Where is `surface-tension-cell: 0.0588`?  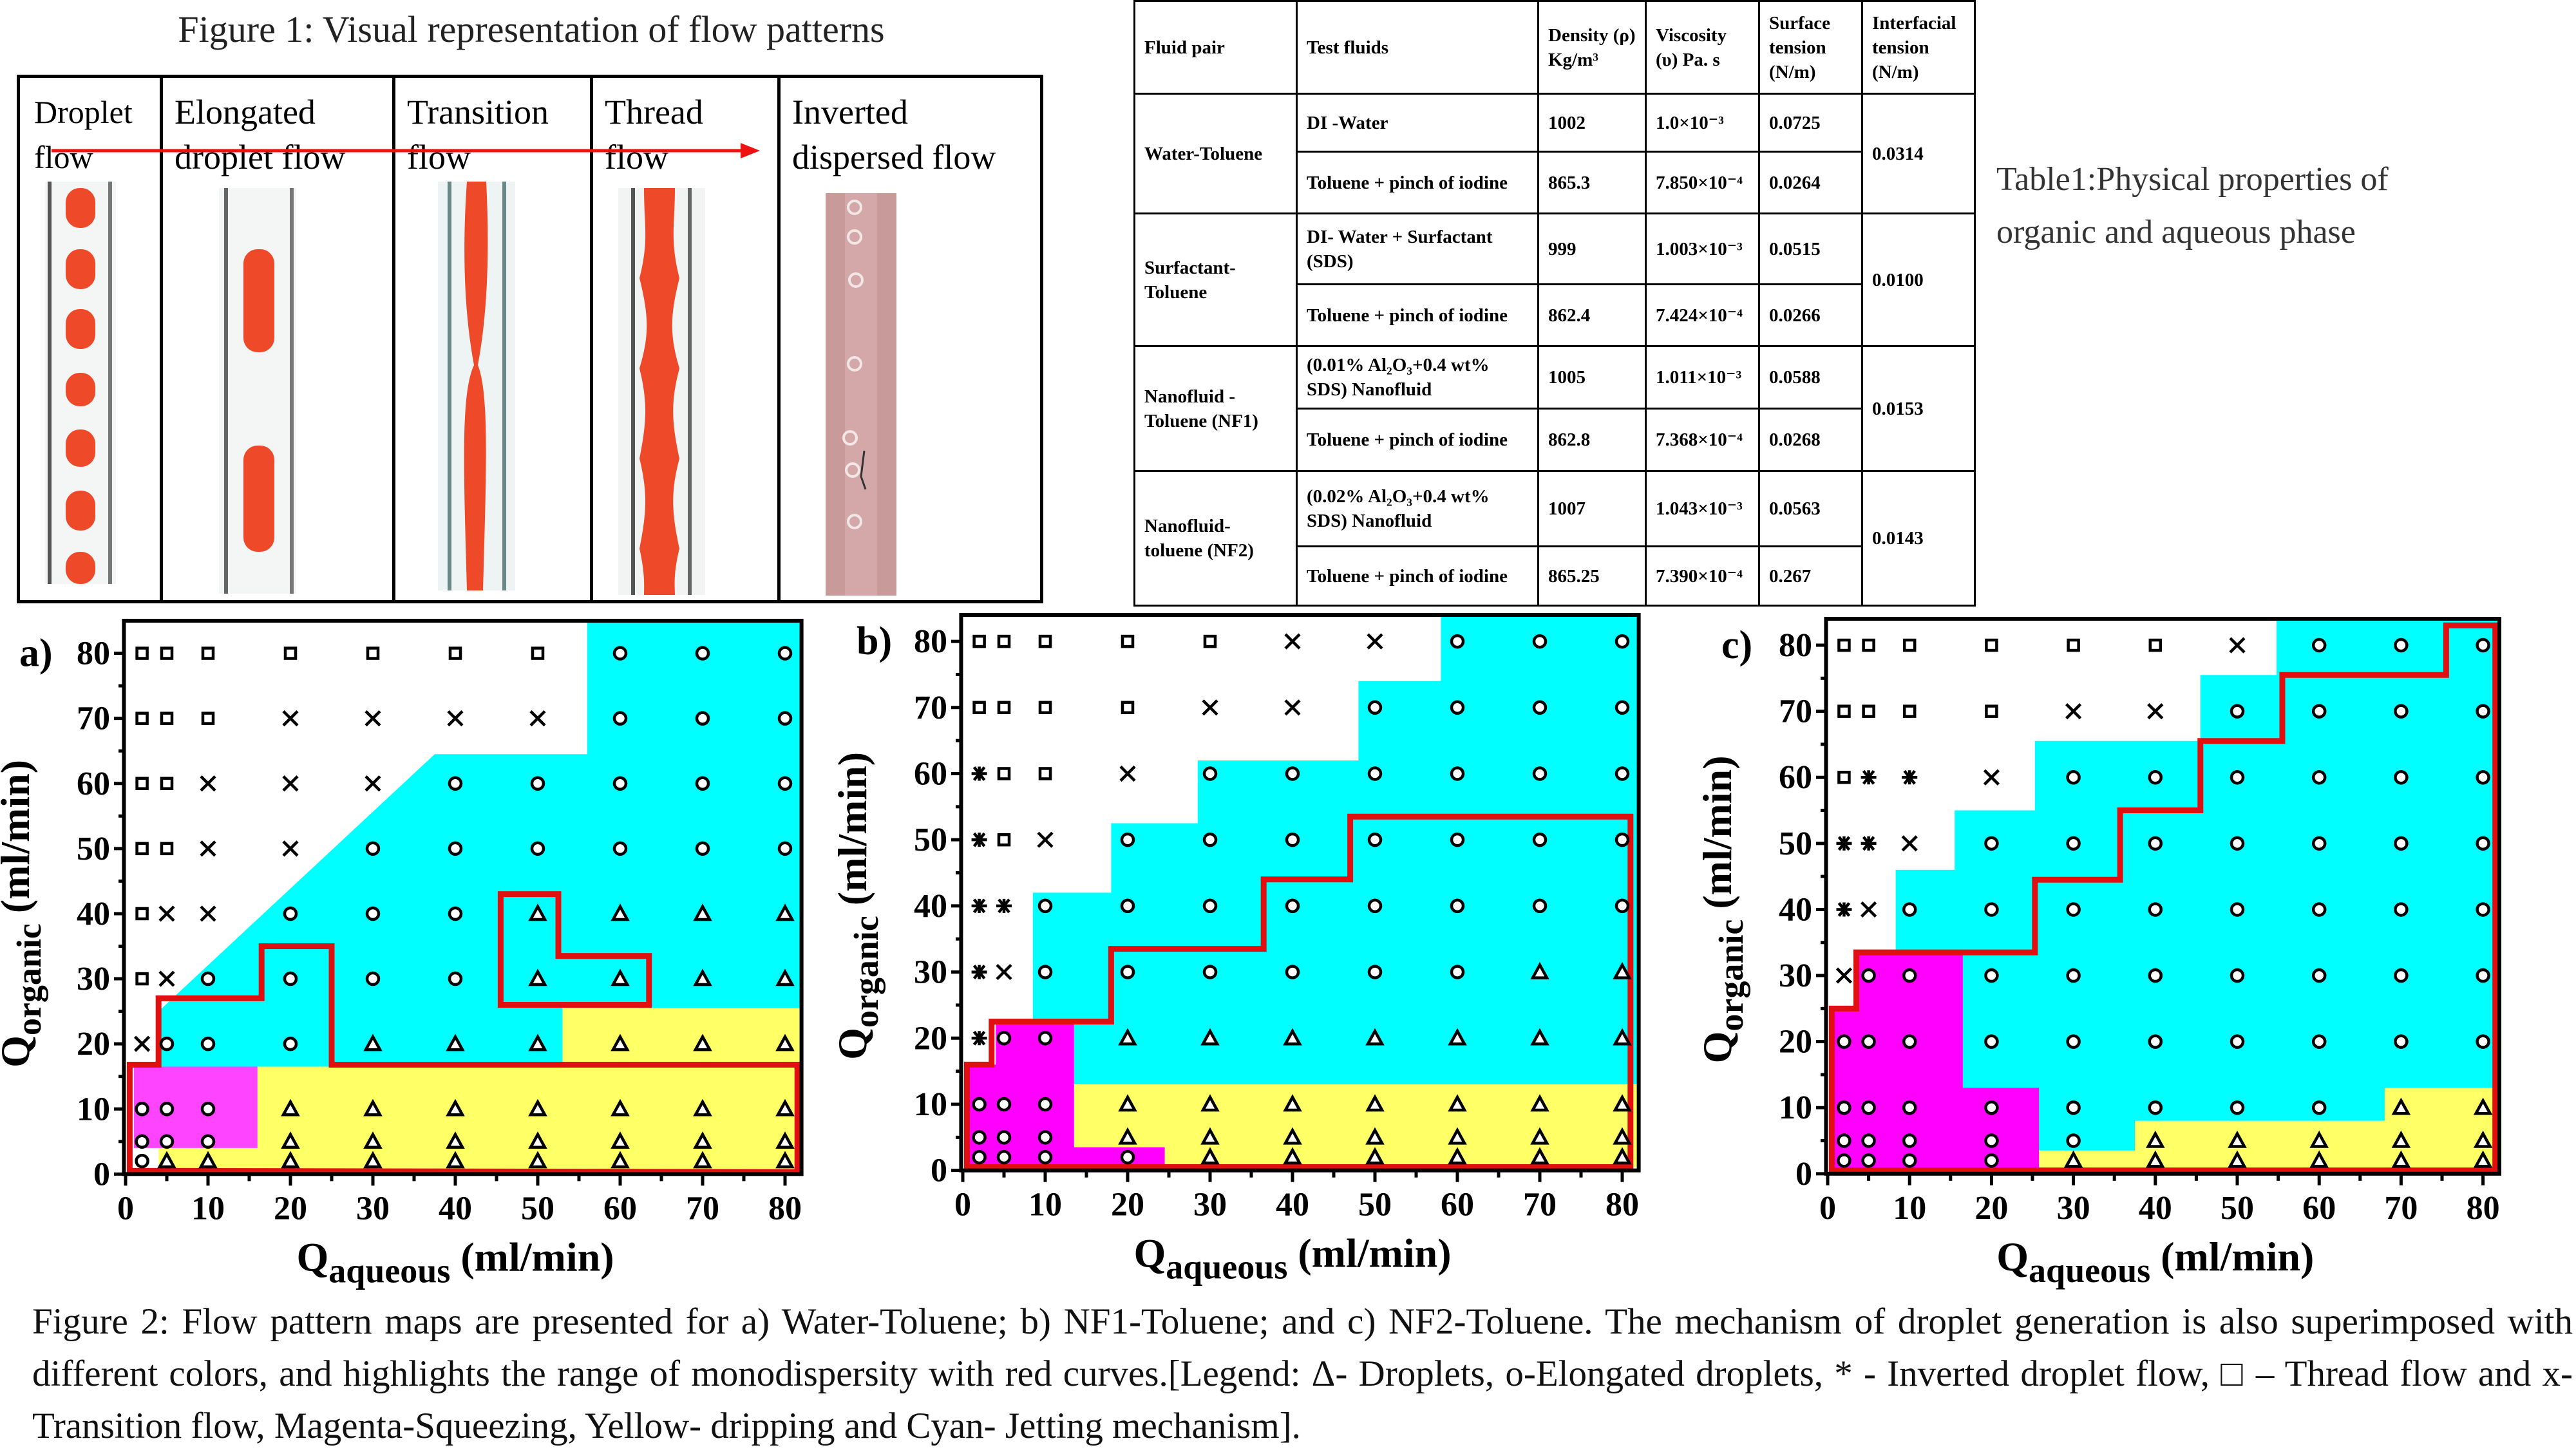
surface-tension-cell: 0.0588 is located at coordinates (1810, 377).